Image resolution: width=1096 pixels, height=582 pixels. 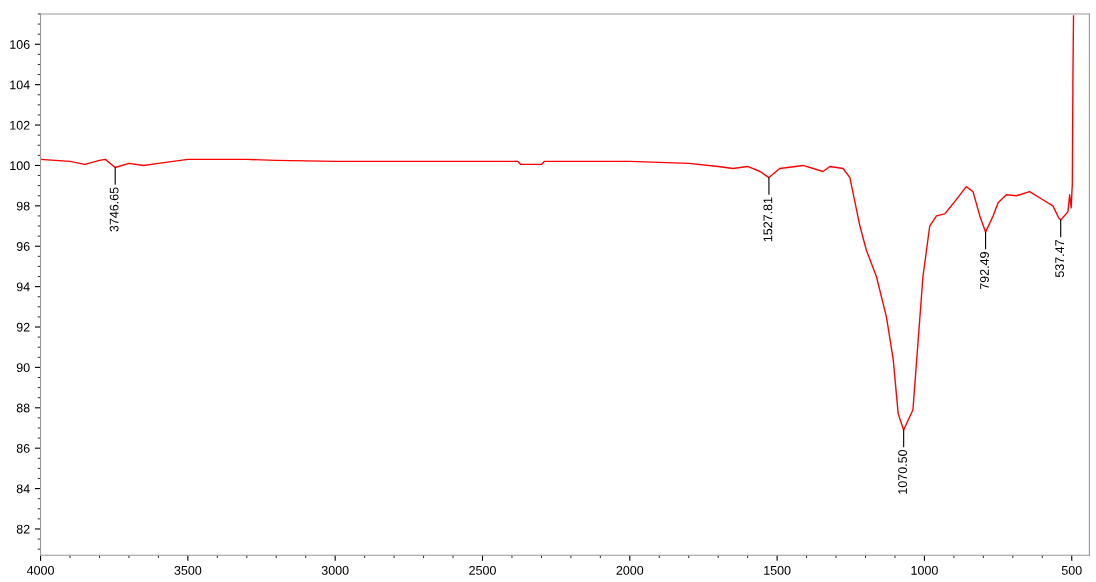 I want to click on annotation: 1527.81, so click(x=768, y=219).